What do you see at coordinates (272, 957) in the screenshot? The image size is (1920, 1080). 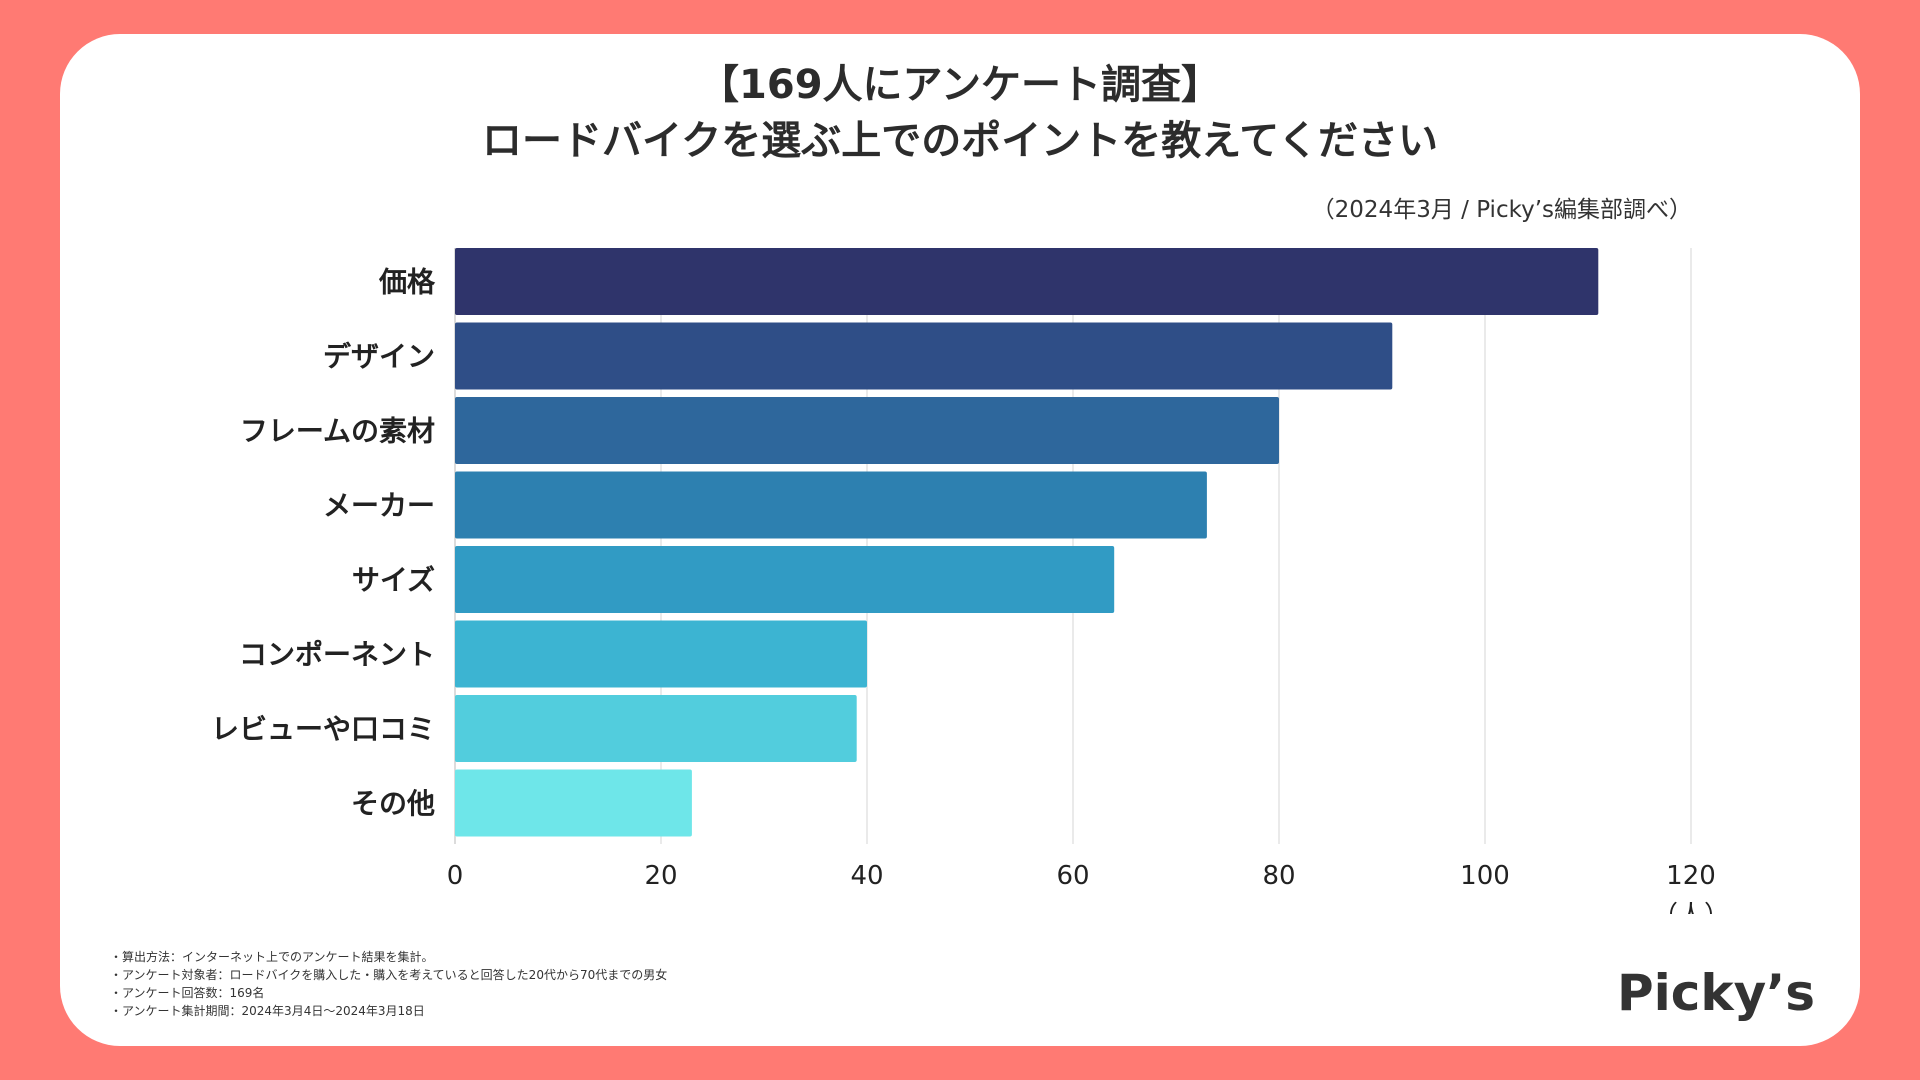 I see `note-method: ・算出方法：インターネット上でのアンケート結果を集計。` at bounding box center [272, 957].